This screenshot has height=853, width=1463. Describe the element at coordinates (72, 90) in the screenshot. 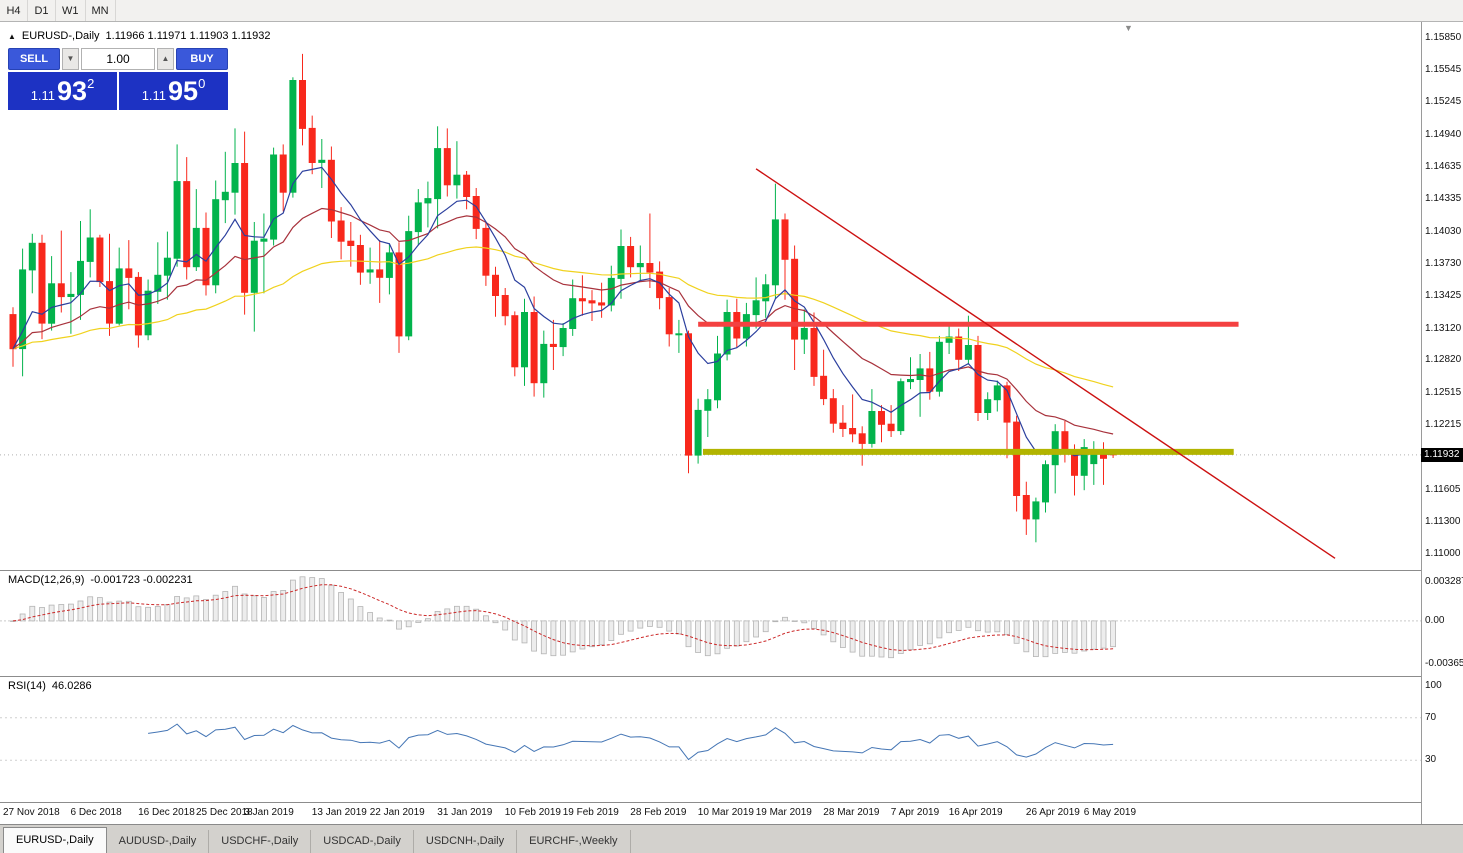

I see `sell-price-pips: 93` at that location.